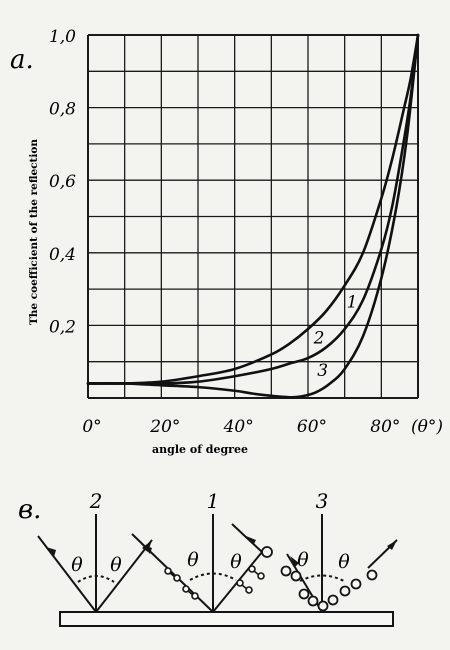  Describe the element at coordinates (96, 501) in the screenshot. I see `diagram-2-number: 2` at that location.